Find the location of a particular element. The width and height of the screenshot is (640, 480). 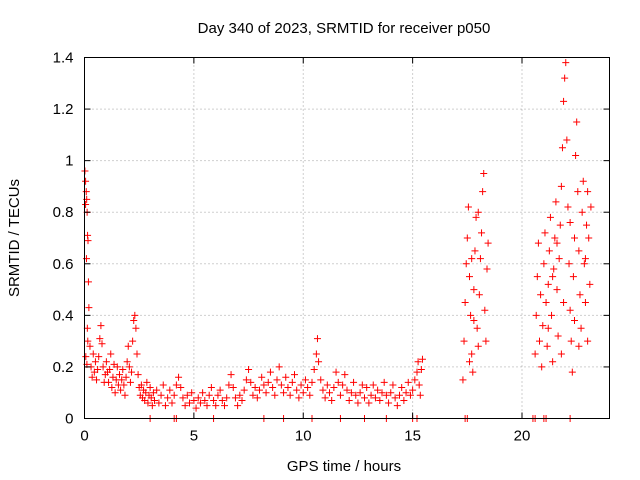

x-tick-label: 20 is located at coordinates (522, 436).